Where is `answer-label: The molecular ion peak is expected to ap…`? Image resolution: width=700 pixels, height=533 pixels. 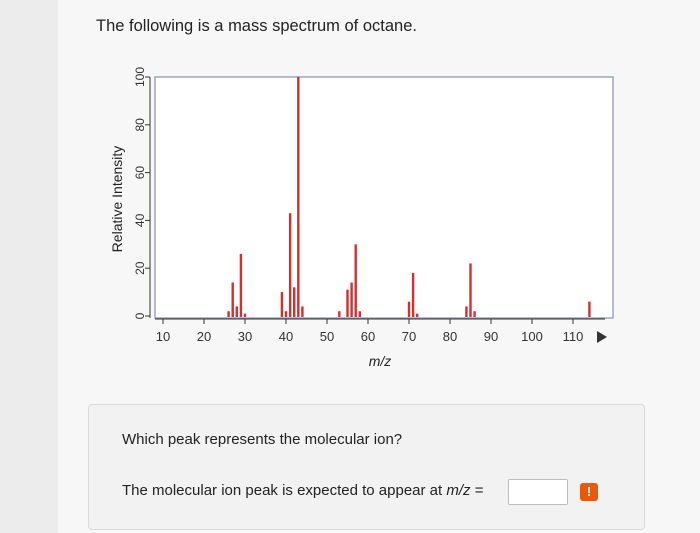 answer-label: The molecular ion peak is expected to ap… is located at coordinates (302, 490).